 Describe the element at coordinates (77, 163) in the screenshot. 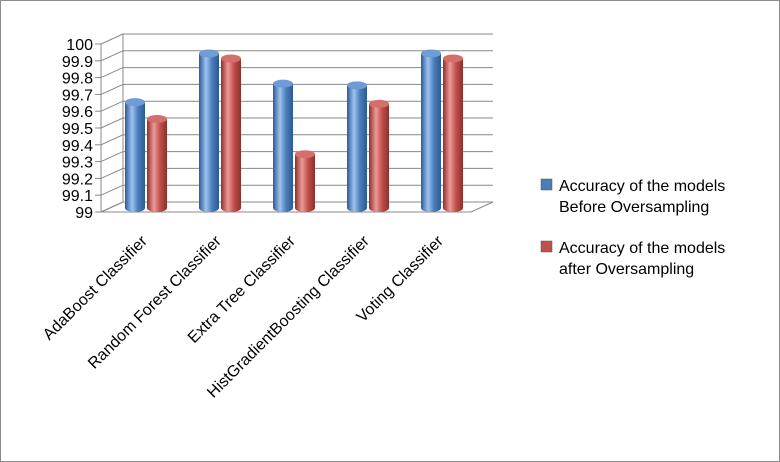

I see `y-tick-label: 99.3` at that location.